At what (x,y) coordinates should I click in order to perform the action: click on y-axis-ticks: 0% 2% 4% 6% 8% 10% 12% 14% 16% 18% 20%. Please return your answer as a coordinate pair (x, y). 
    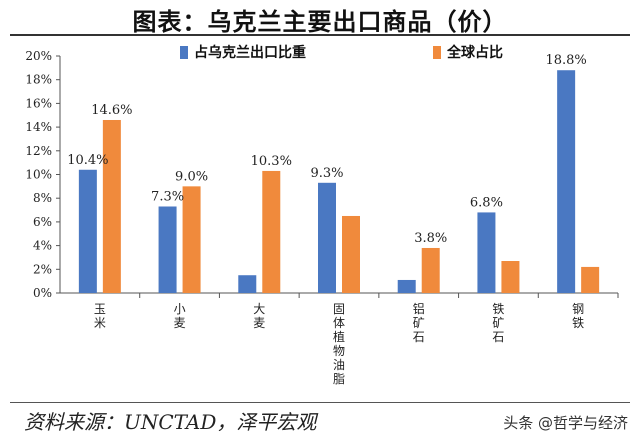
    Looking at the image, I should click on (42, 174).